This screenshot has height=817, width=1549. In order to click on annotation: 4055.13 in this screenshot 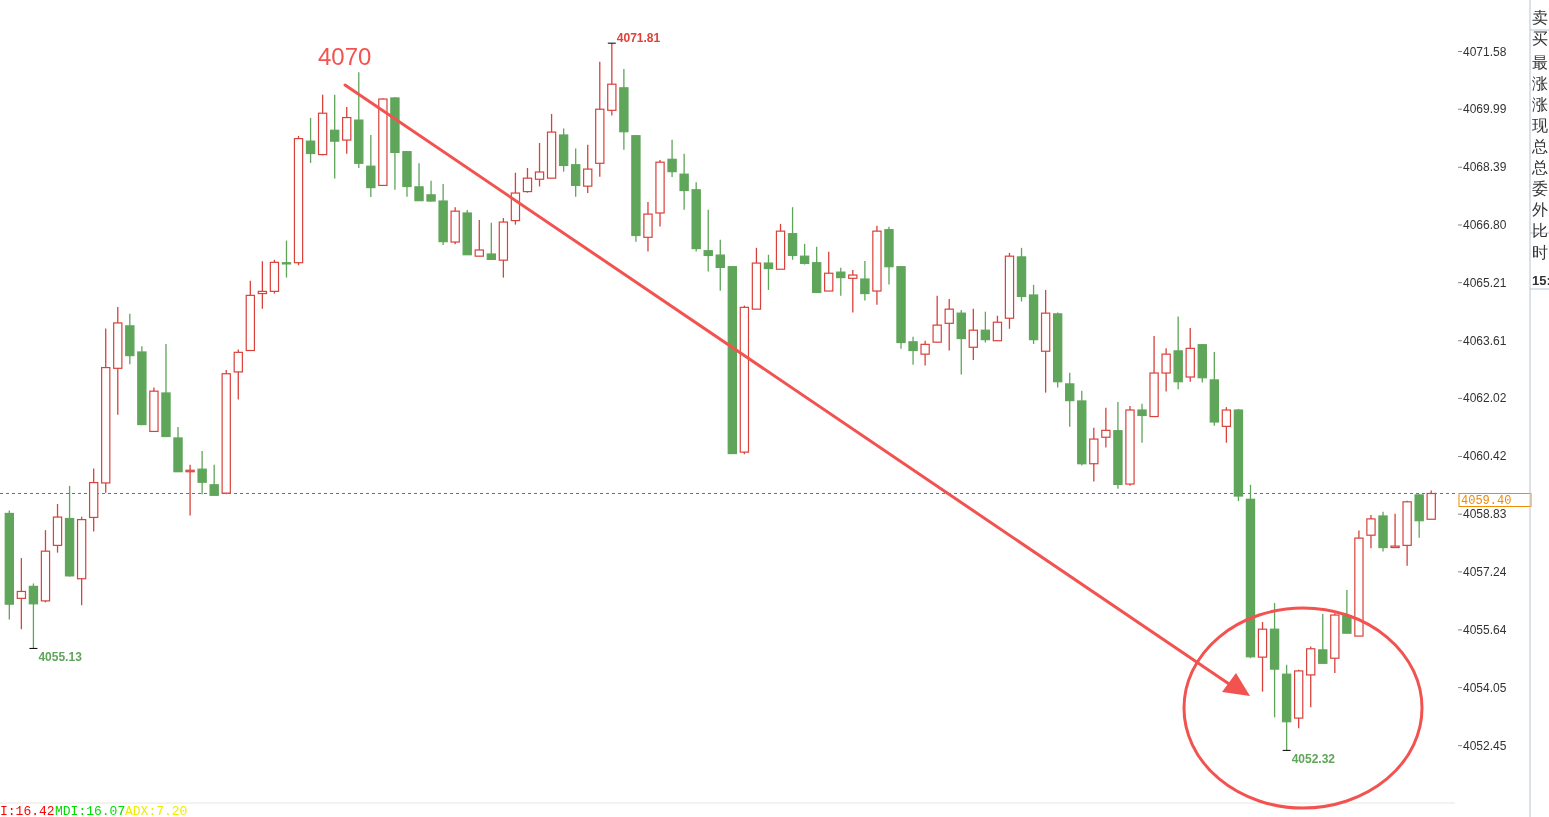, I will do `click(60, 657)`.